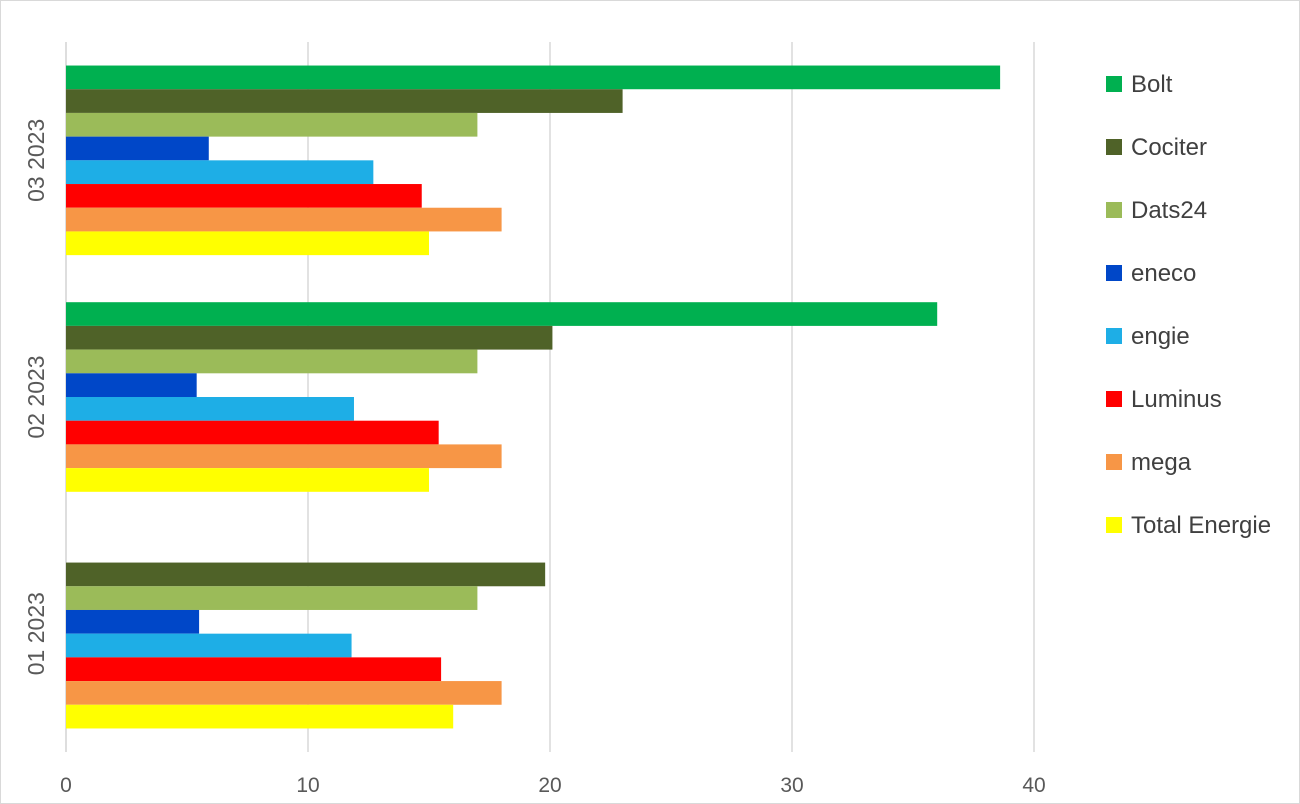  Describe the element at coordinates (284, 693) in the screenshot. I see `bar-mega-01-2023` at that location.